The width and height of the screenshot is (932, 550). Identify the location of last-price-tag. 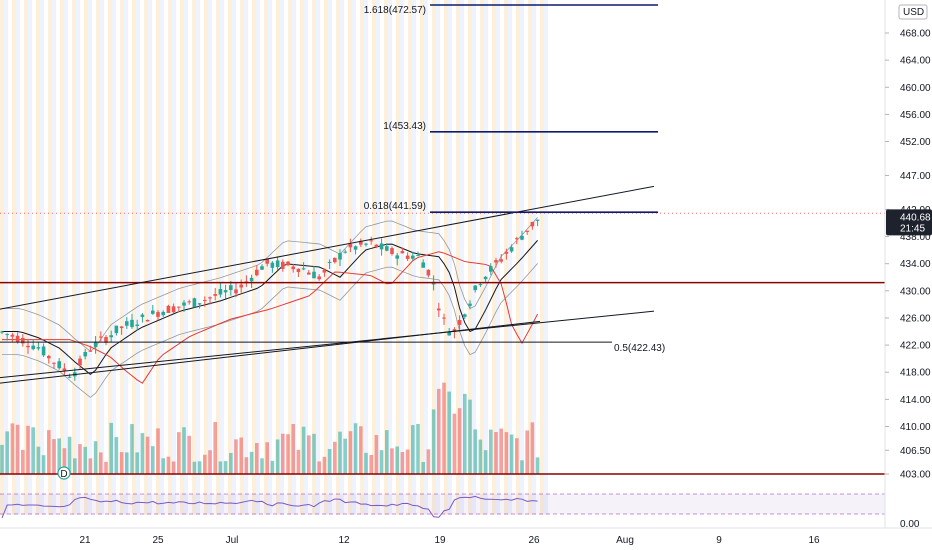
(909, 222).